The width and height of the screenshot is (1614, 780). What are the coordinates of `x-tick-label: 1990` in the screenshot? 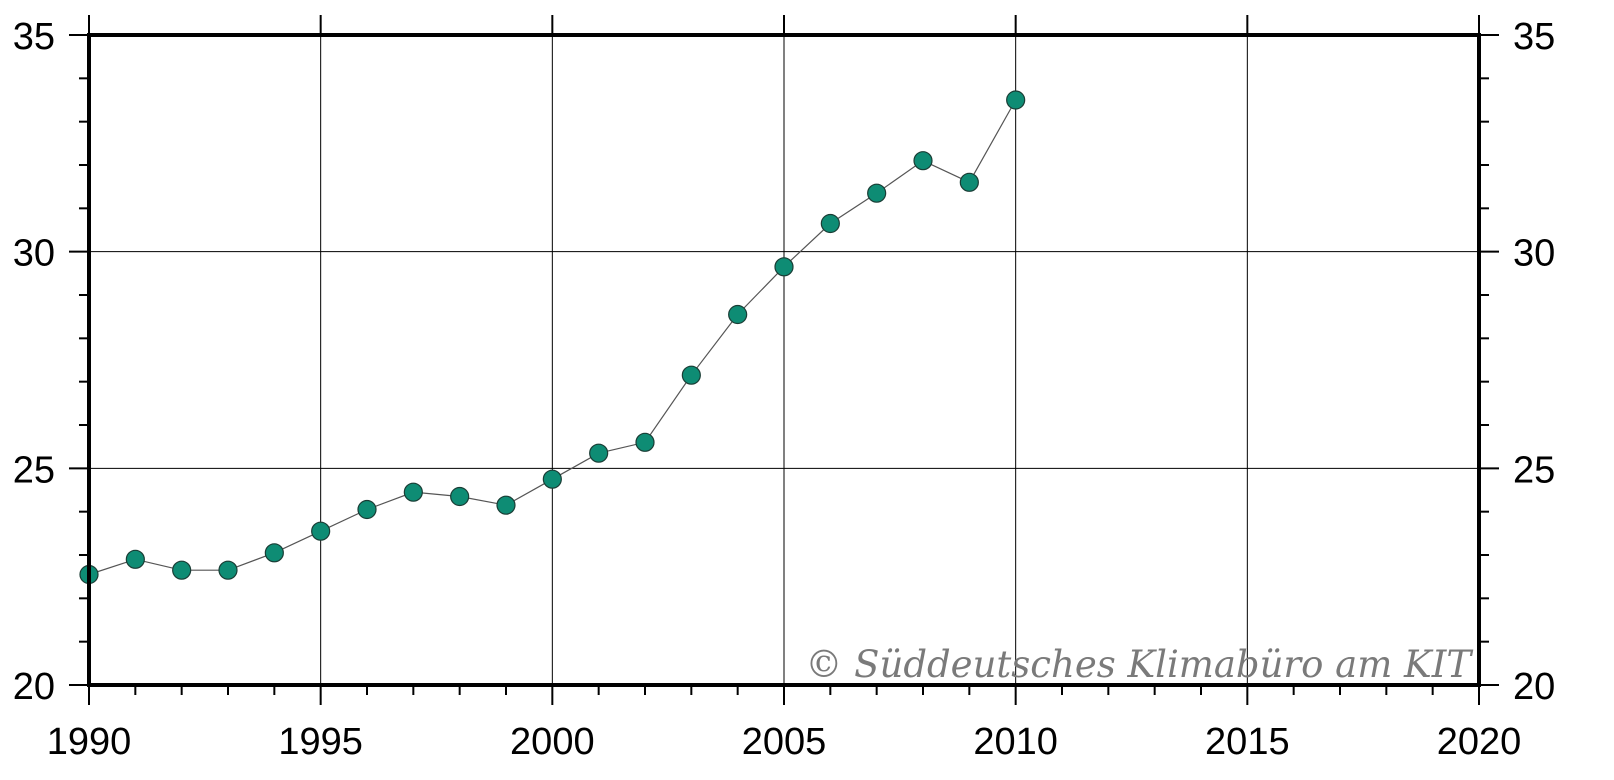 It's located at (89, 742).